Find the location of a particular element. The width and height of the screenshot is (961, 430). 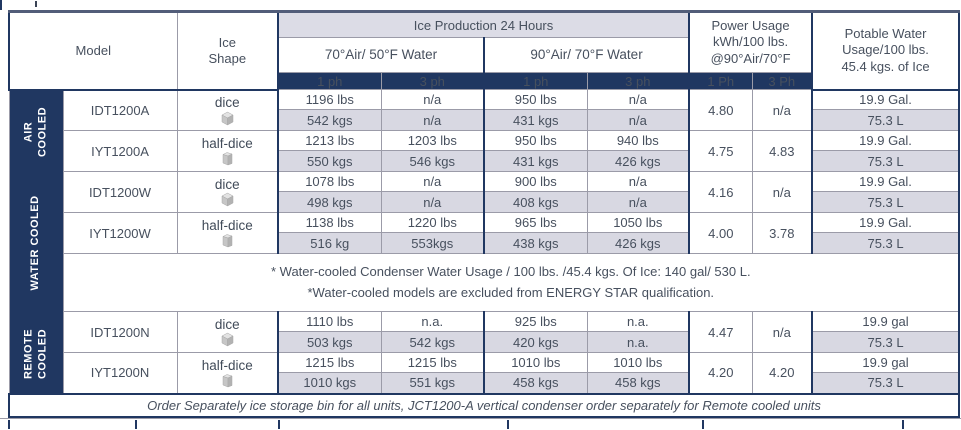

prod-90-3ph-lbs: 1050 lbs is located at coordinates (638, 222).